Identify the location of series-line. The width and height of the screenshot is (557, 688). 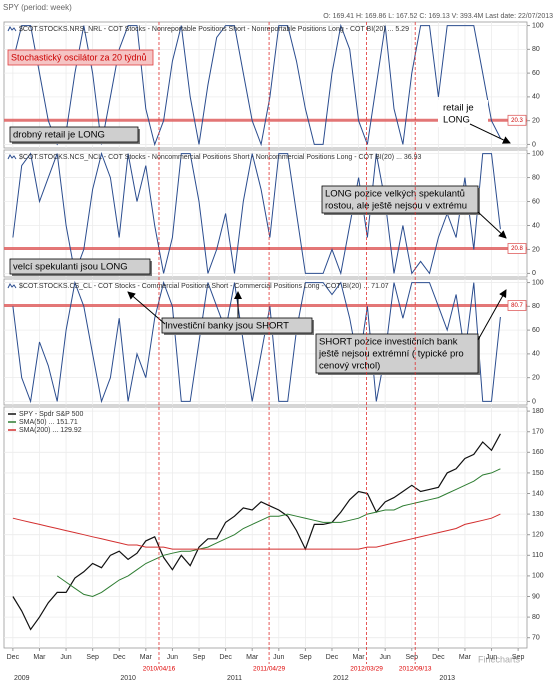
(256, 531).